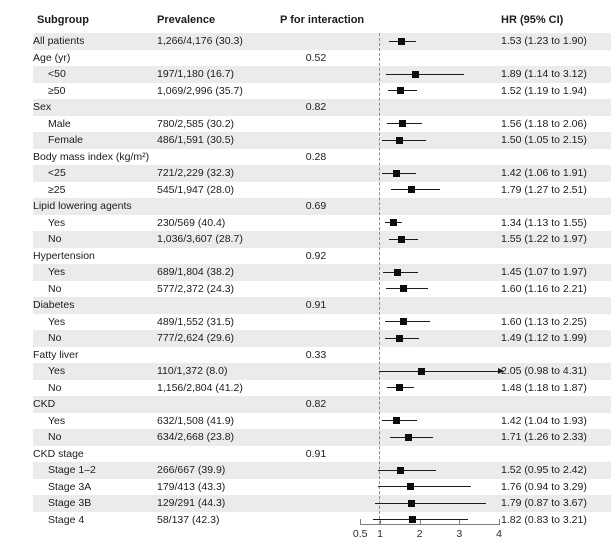 The width and height of the screenshot is (616, 556). I want to click on subgroup-category-label: All patients, so click(59, 41).